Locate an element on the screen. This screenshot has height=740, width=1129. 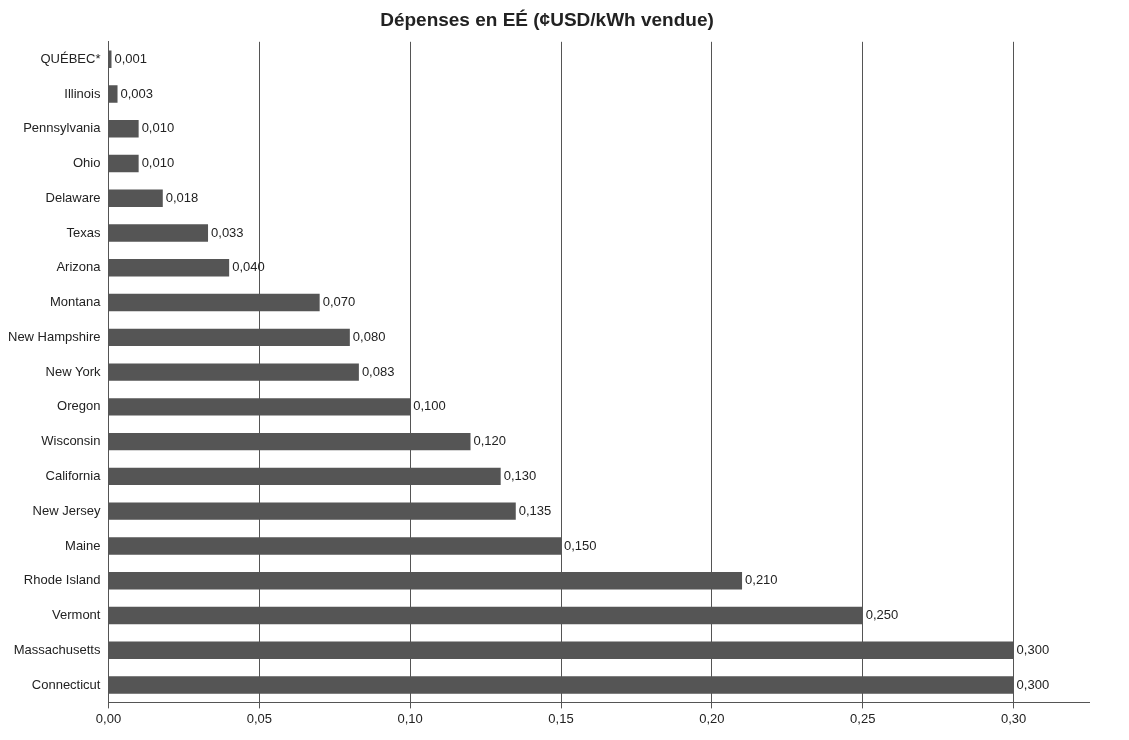
data-label: 0,080 is located at coordinates (369, 336).